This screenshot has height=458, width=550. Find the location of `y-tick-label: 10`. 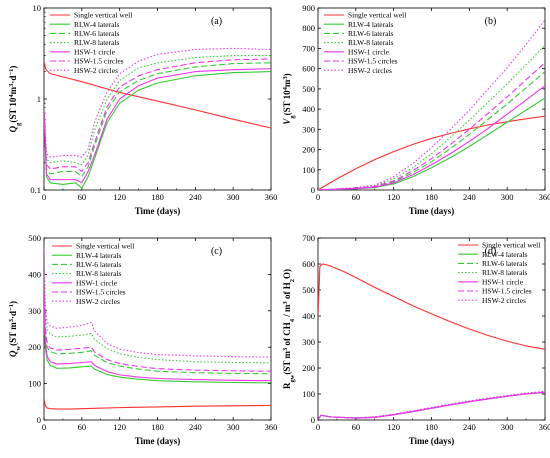

y-tick-label: 10 is located at coordinates (37, 8).